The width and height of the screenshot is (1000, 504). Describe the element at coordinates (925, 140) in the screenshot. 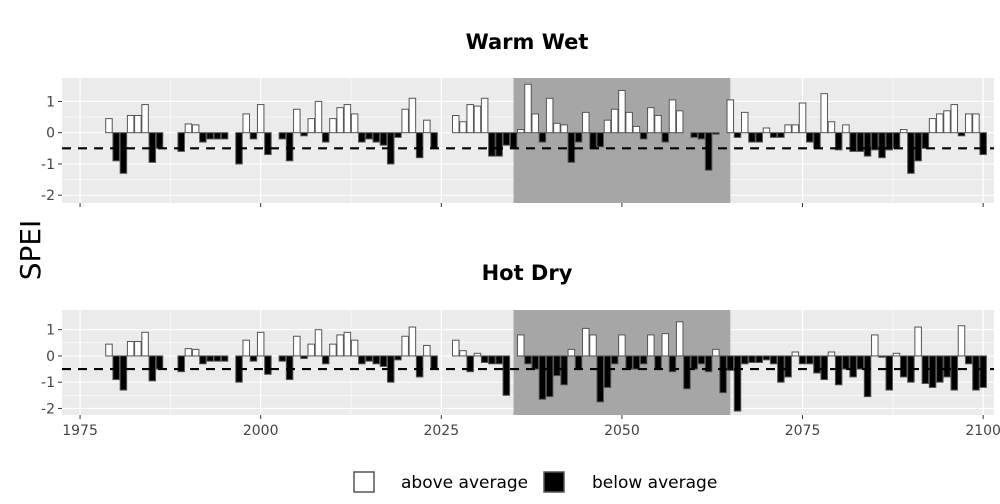

I see `bar-2092` at that location.